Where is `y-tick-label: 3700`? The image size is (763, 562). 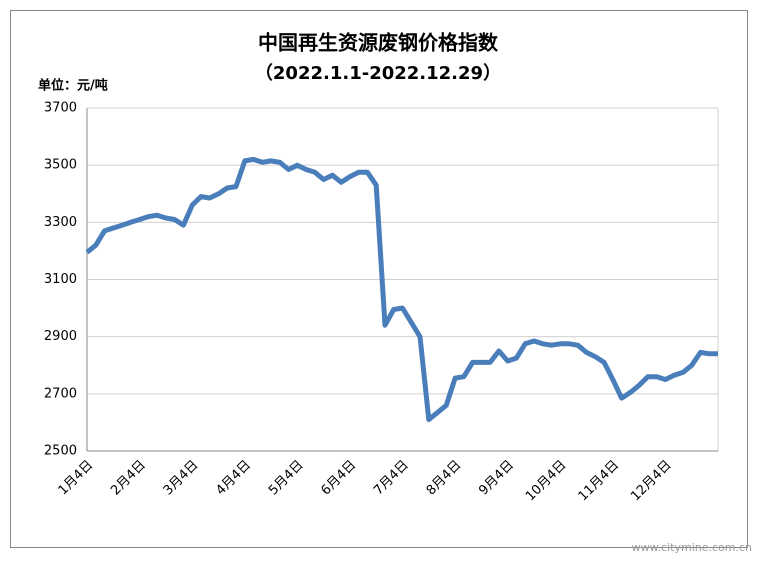 y-tick-label: 3700 is located at coordinates (60, 108).